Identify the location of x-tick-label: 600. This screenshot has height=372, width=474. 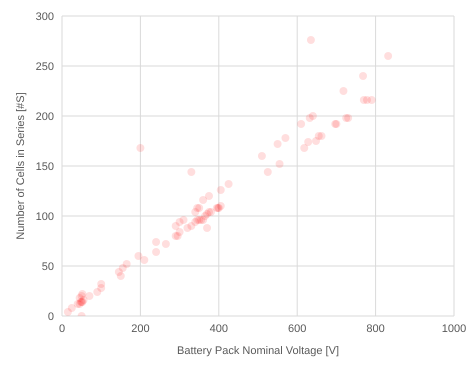
(297, 328).